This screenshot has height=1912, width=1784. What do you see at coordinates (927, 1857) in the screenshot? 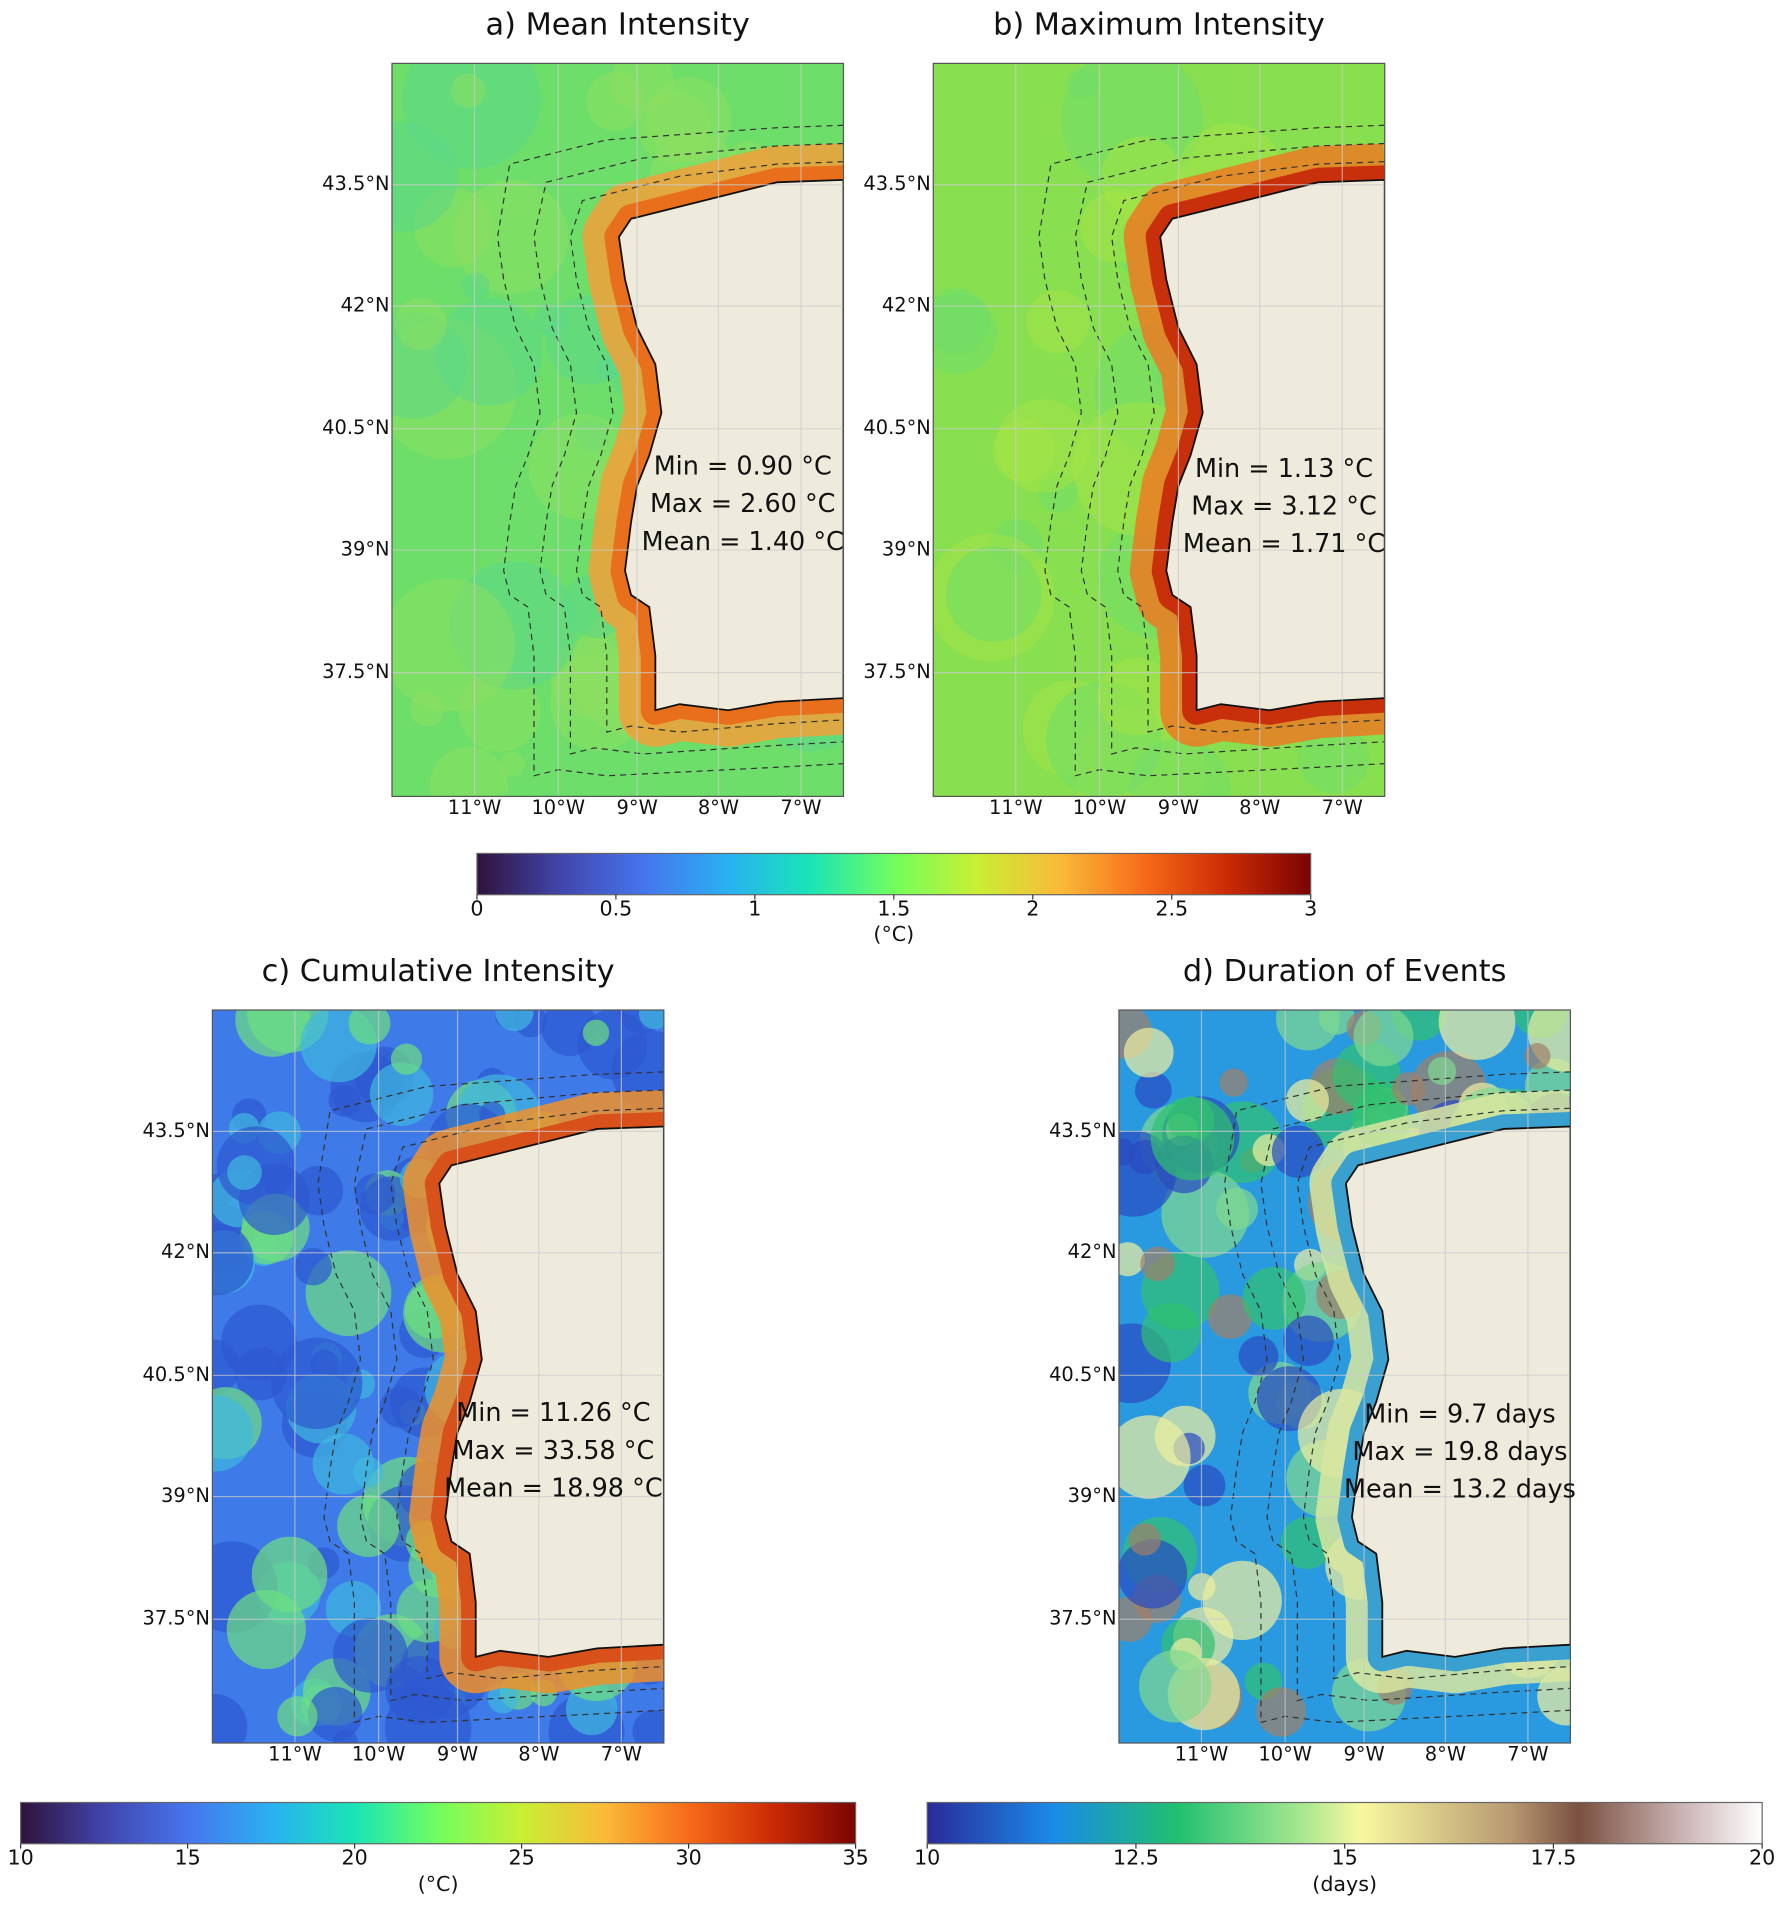
I see `colorbar-tick-label: 10` at bounding box center [927, 1857].